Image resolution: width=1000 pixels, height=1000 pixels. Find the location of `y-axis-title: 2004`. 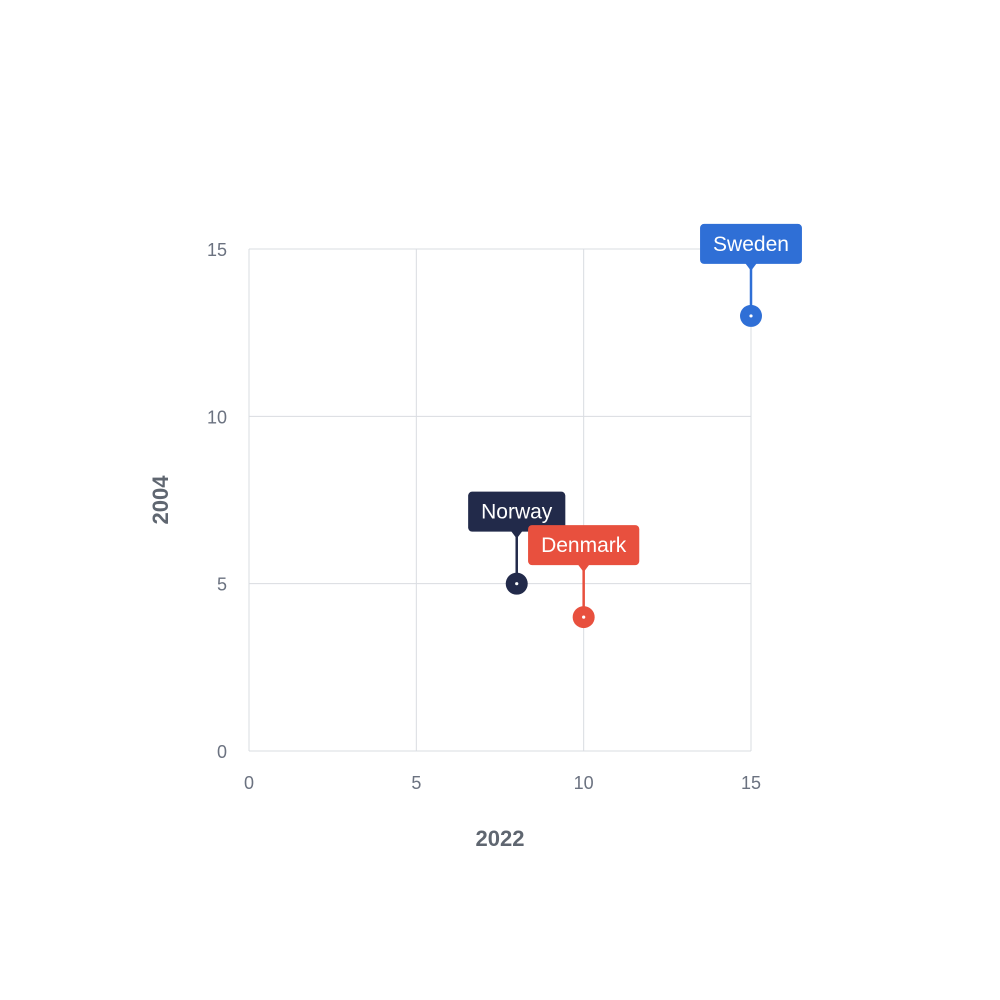

y-axis-title: 2004 is located at coordinates (160, 500).